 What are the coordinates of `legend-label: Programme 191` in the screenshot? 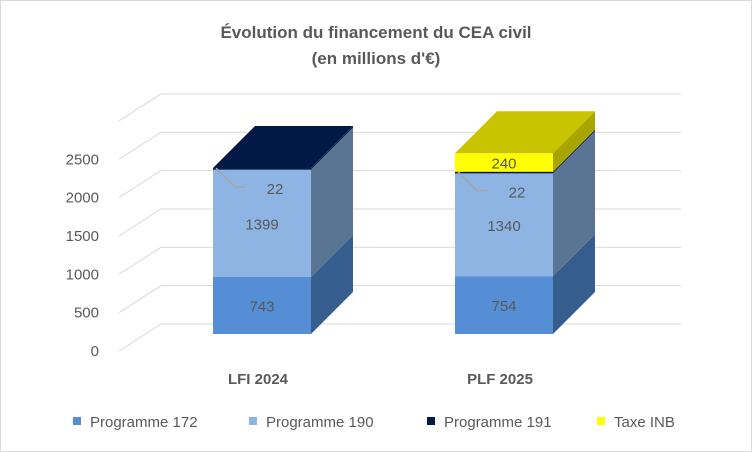 It's located at (498, 422).